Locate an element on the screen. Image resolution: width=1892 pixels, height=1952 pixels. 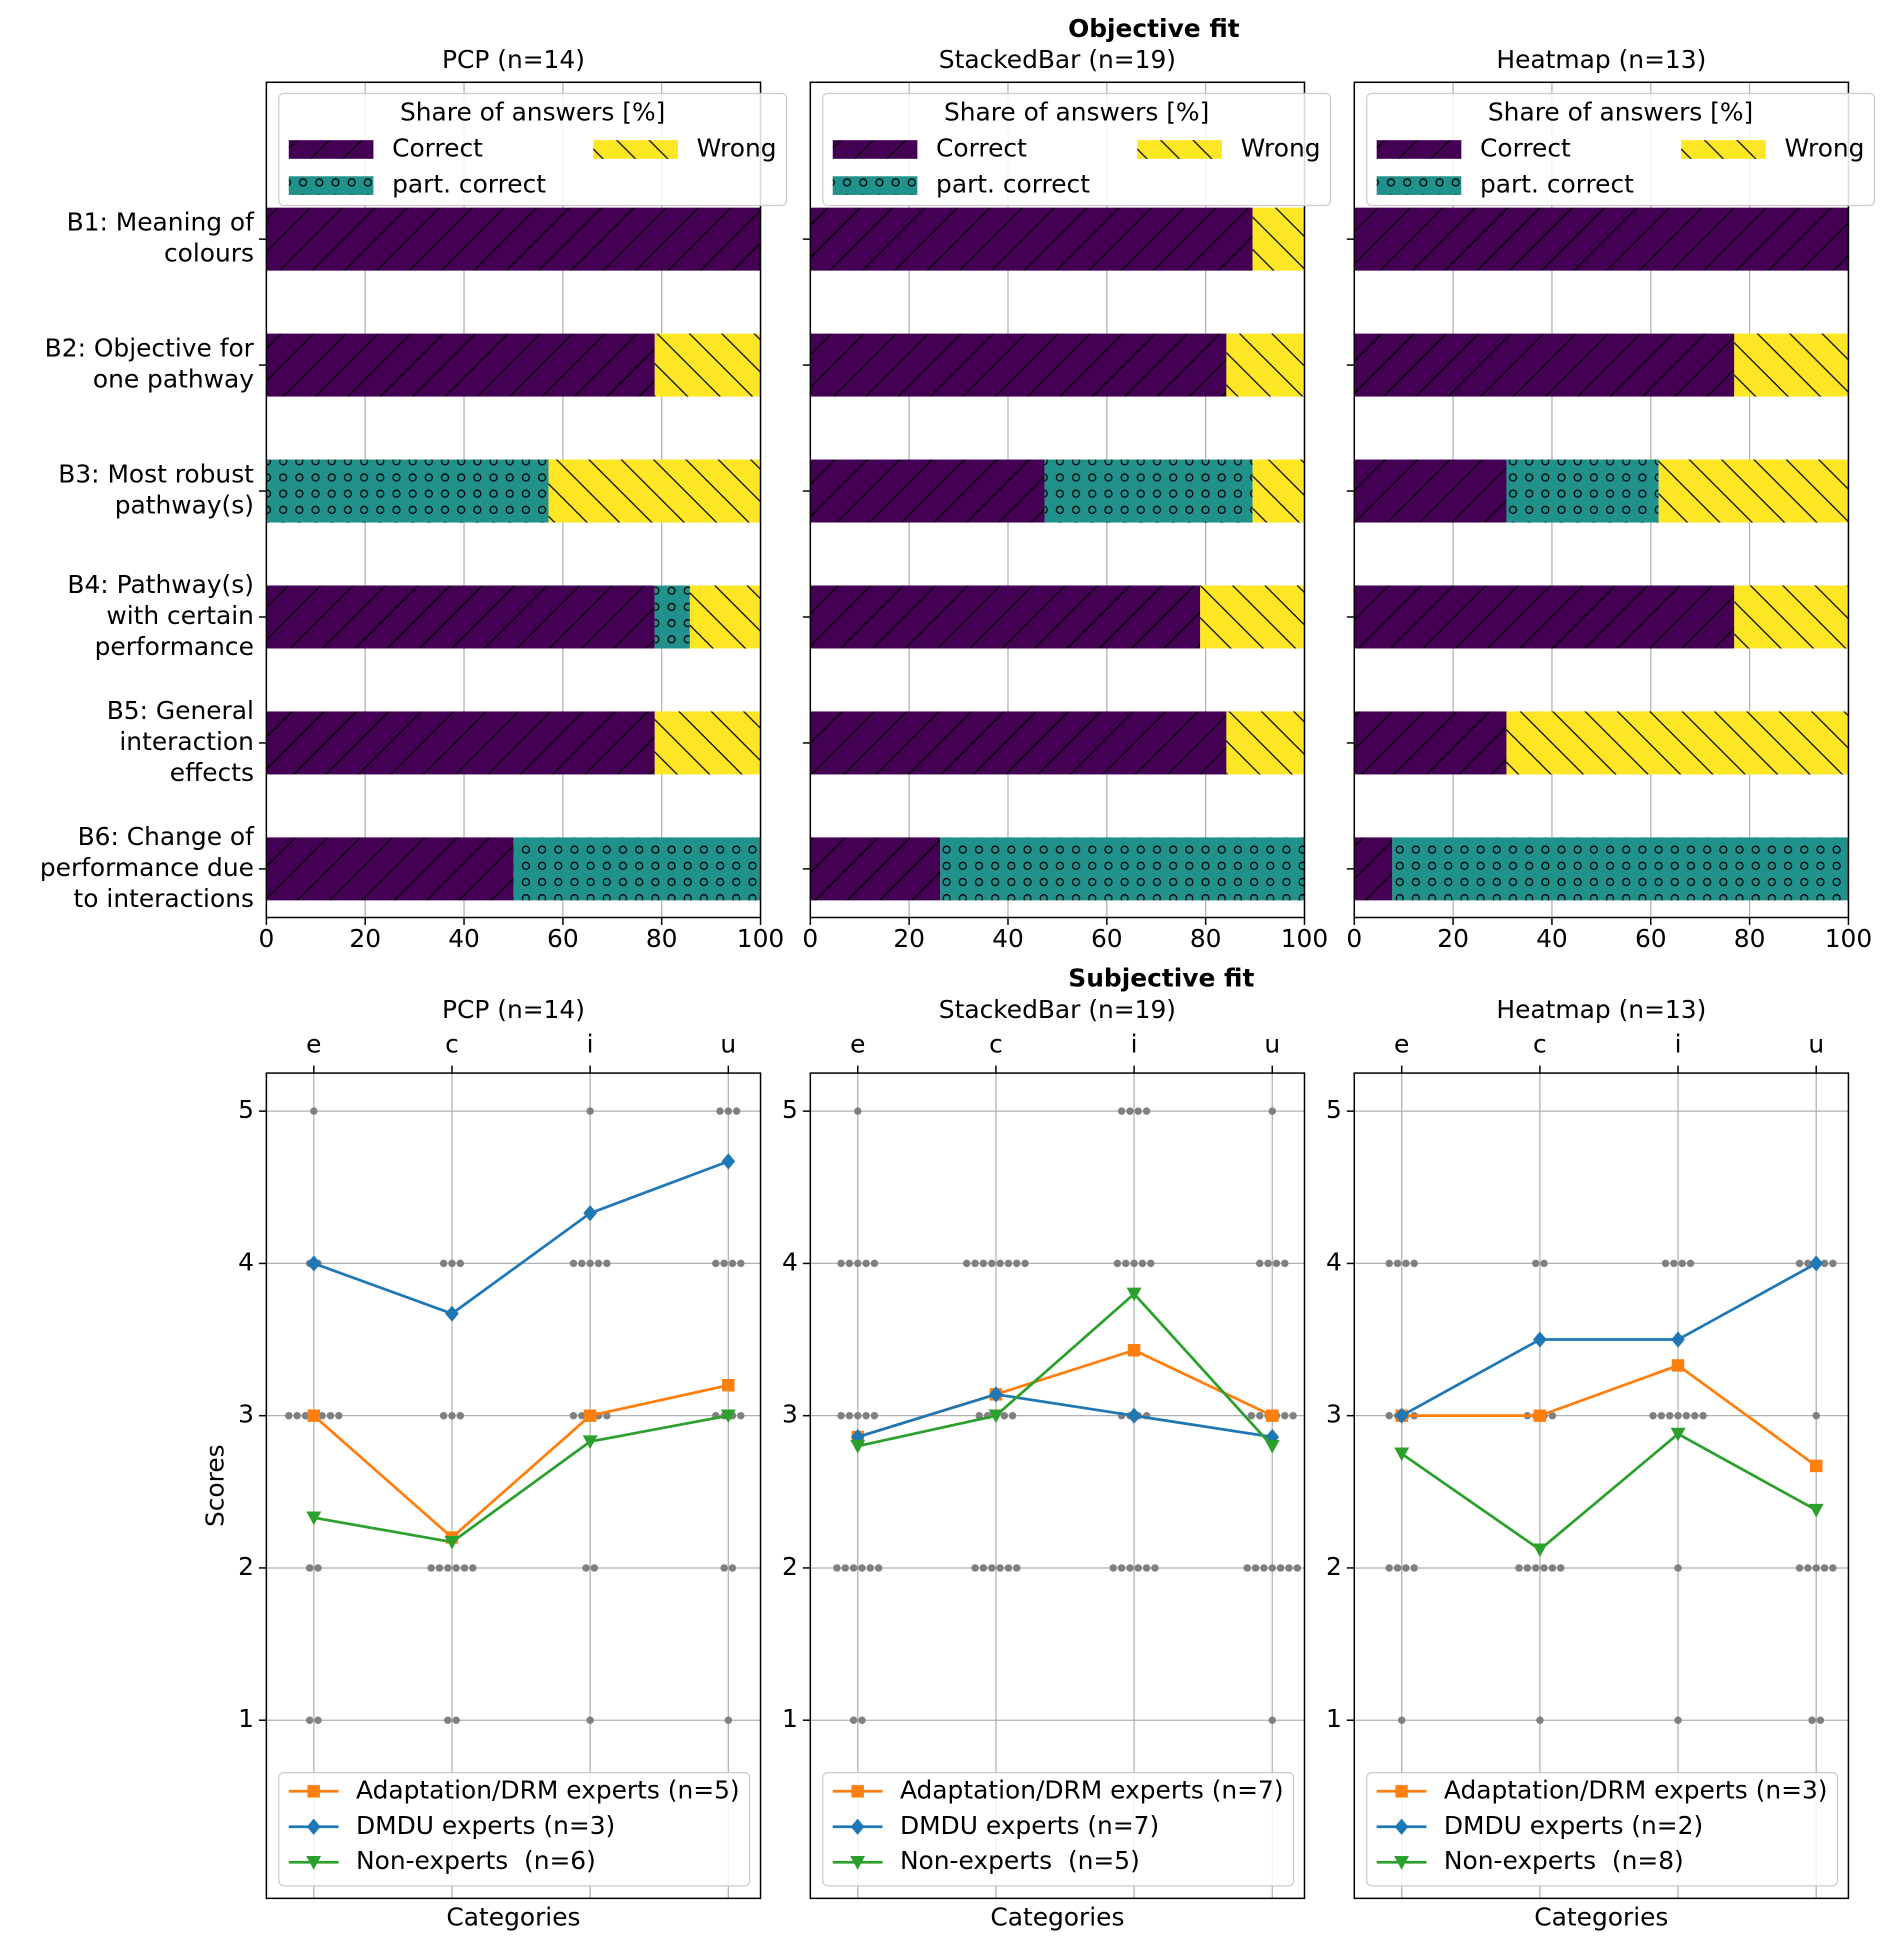
y-tick-label: B3: Most robust pathway(s) is located at coordinates (156, 489).